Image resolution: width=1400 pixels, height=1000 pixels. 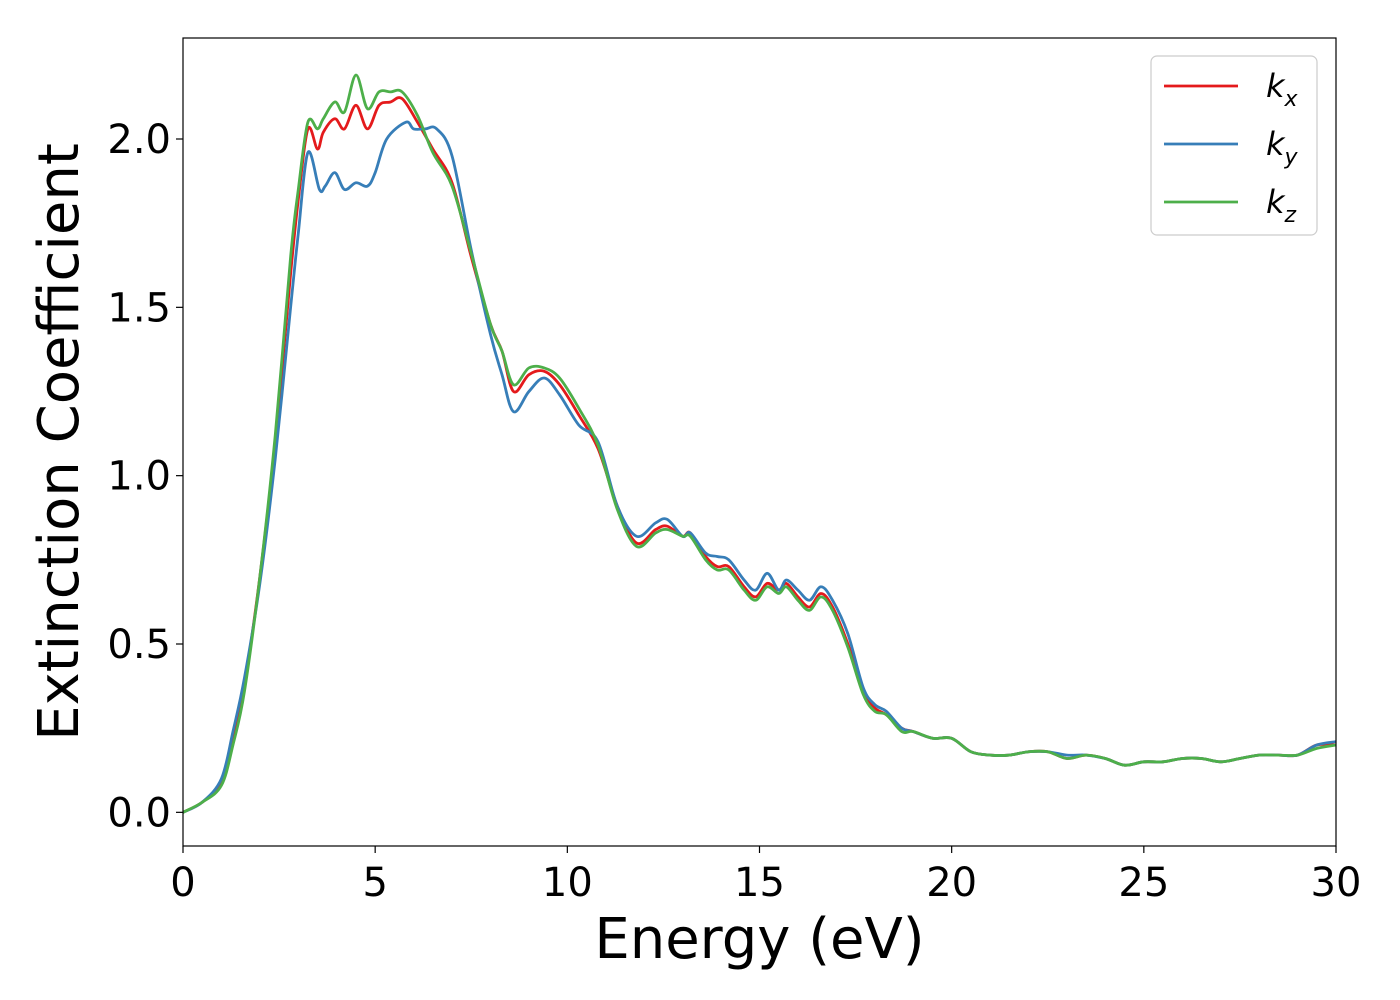 What do you see at coordinates (951, 883) in the screenshot?
I see `x-tick-label: 20` at bounding box center [951, 883].